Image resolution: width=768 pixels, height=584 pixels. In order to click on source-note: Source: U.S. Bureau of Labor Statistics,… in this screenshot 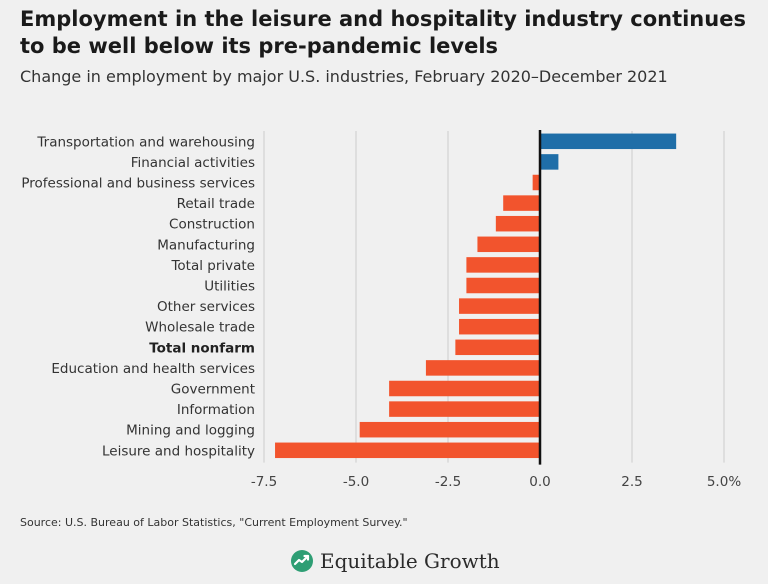, I will do `click(214, 522)`.